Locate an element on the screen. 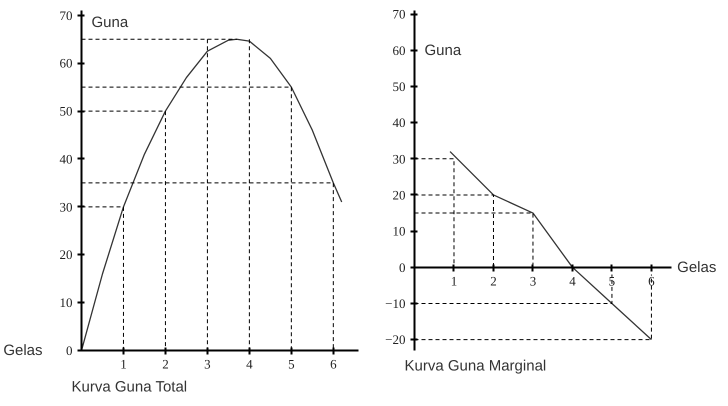  y-tick-label: −20 is located at coordinates (395, 340).